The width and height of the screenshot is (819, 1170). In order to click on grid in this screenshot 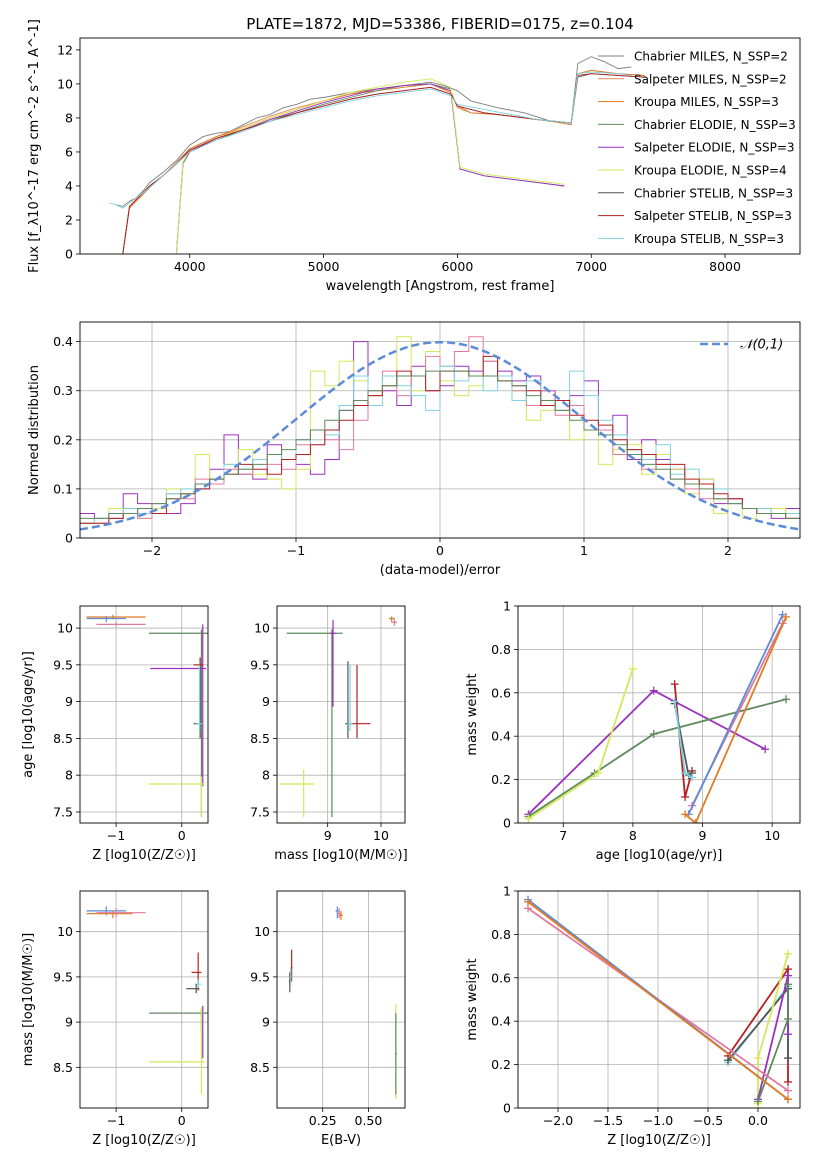, I will do `click(341, 999)`.